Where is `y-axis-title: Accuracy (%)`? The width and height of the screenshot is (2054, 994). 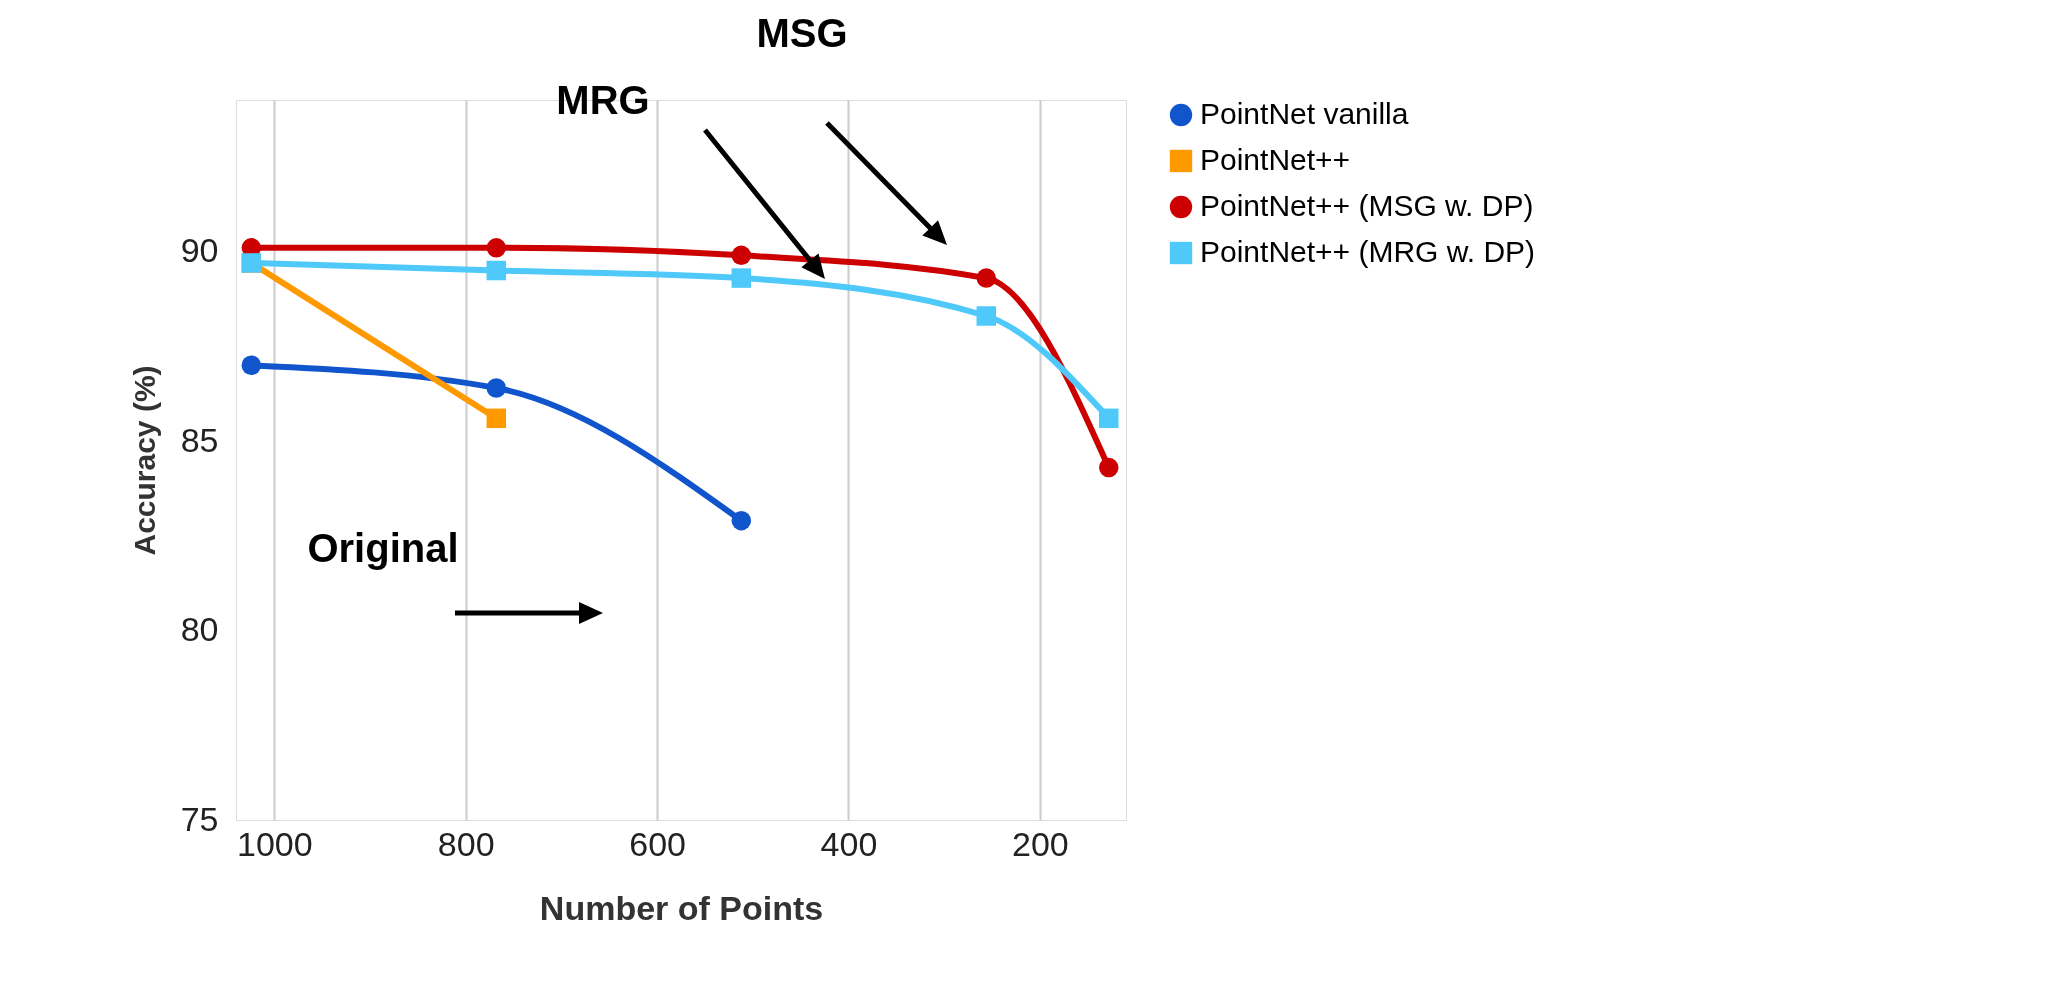
y-axis-title: Accuracy (%) is located at coordinates (144, 460).